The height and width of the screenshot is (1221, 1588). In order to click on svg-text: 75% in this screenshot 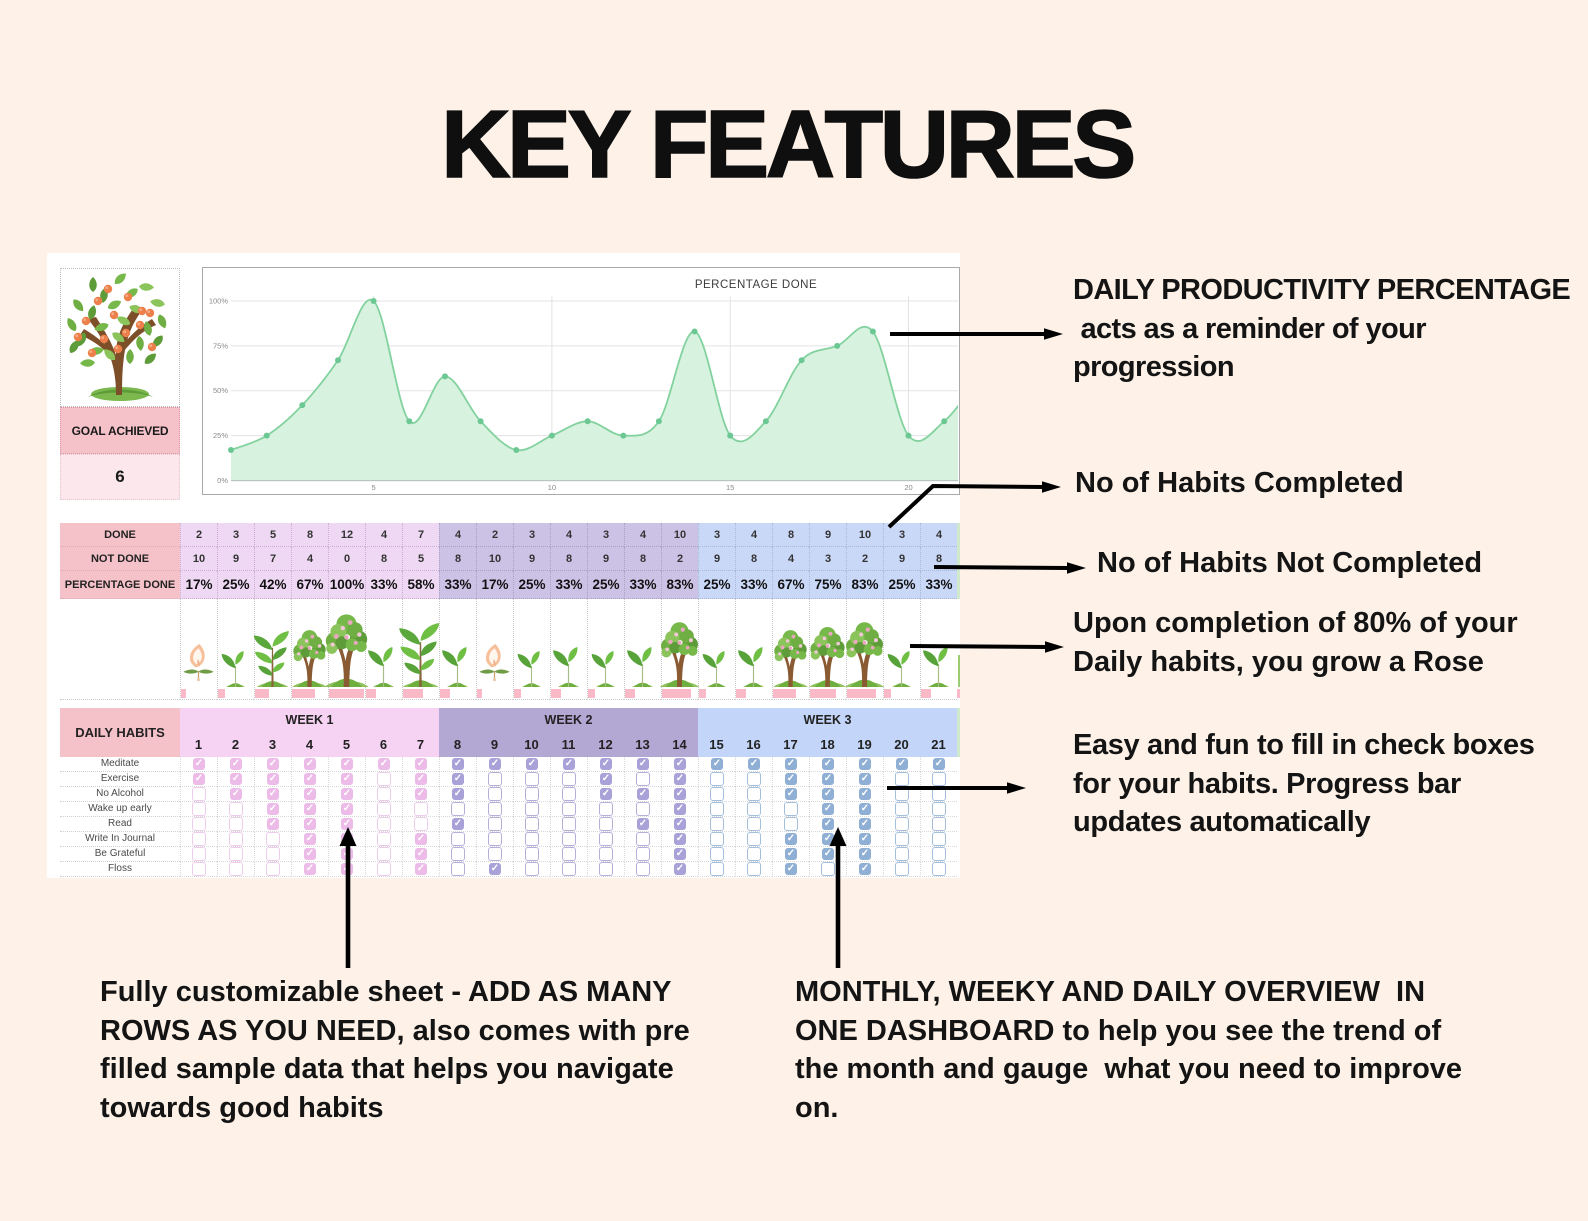, I will do `click(220, 345)`.